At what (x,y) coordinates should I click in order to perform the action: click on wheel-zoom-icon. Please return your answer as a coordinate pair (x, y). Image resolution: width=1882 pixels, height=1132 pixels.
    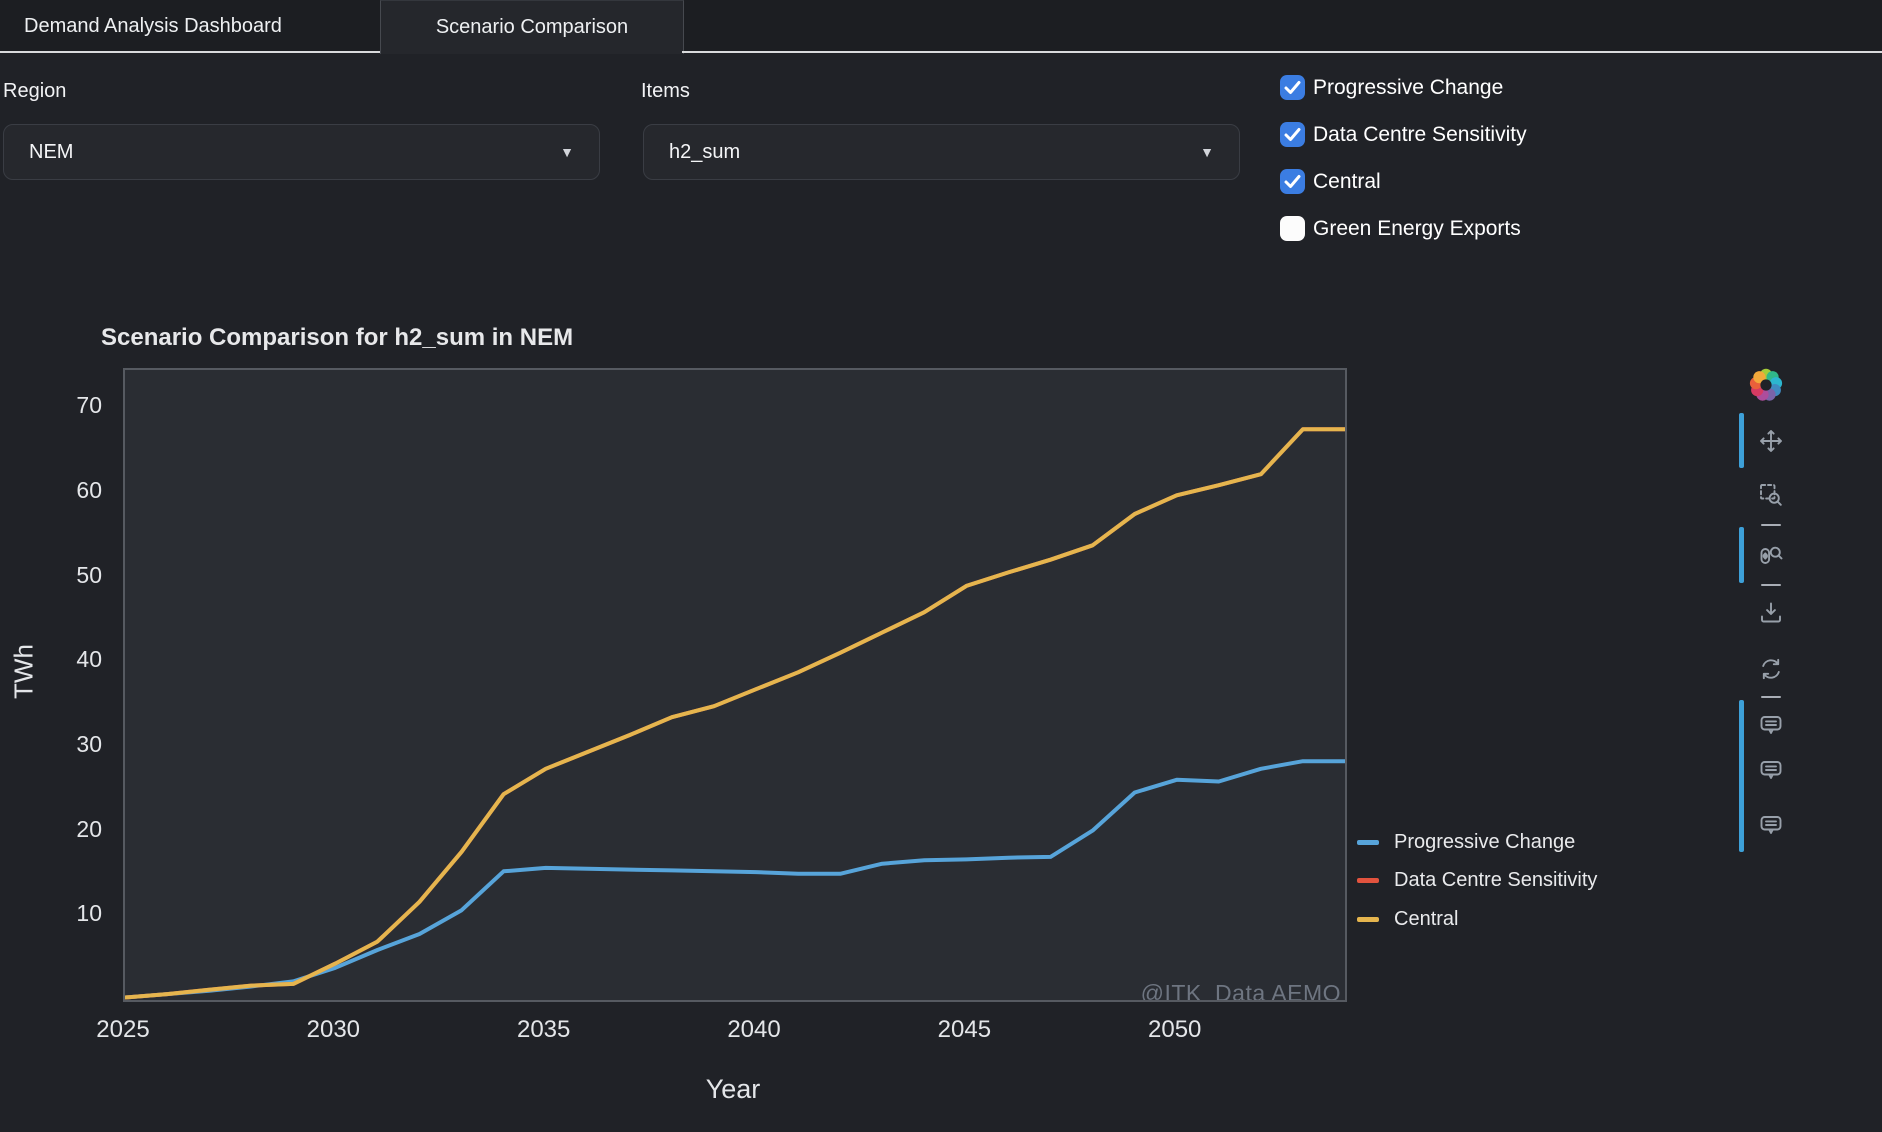
    Looking at the image, I should click on (1771, 555).